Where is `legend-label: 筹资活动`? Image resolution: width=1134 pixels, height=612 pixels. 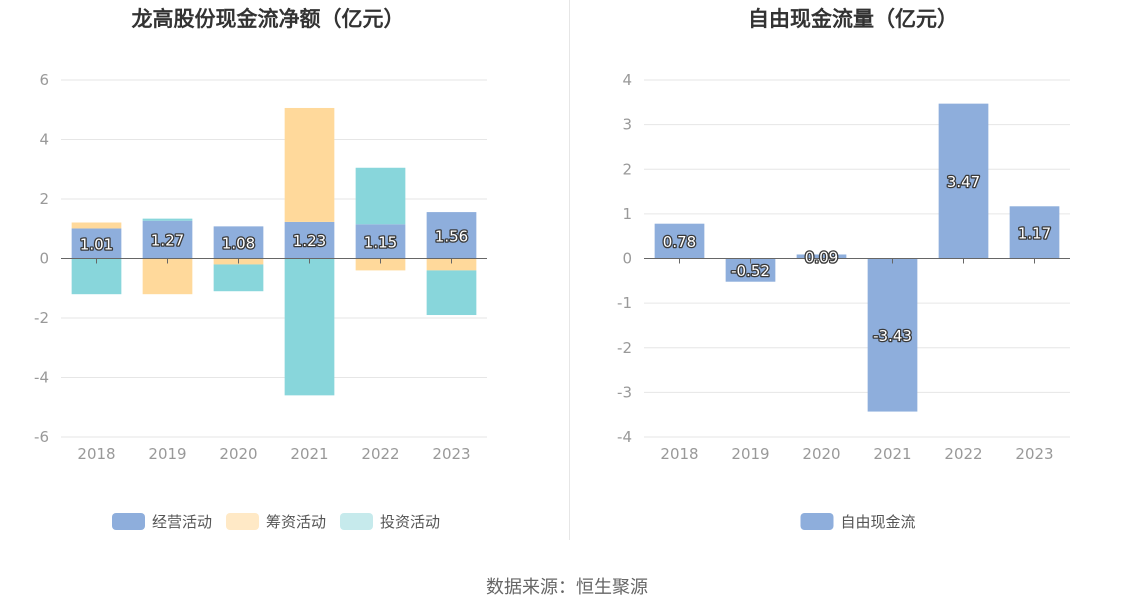 legend-label: 筹资活动 is located at coordinates (296, 522).